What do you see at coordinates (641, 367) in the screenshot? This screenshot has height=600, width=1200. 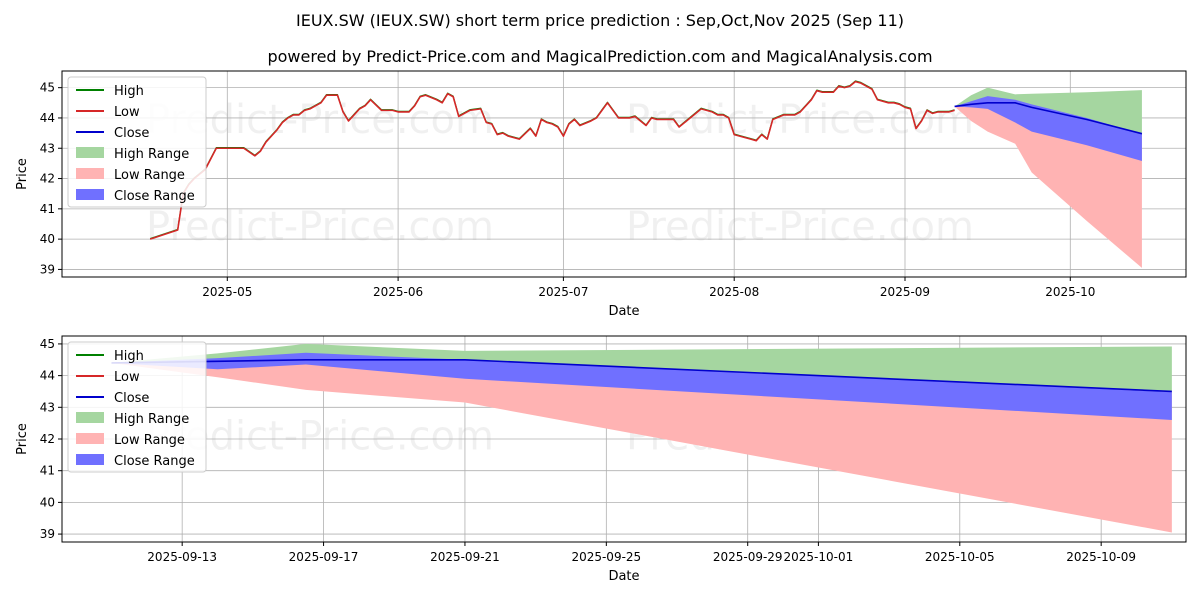 I see `high-range-area` at bounding box center [641, 367].